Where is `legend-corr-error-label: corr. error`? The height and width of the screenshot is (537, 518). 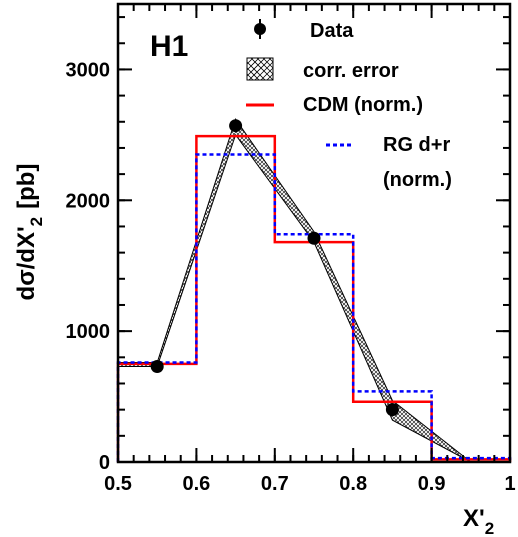
legend-corr-error-label: corr. error is located at coordinates (351, 71).